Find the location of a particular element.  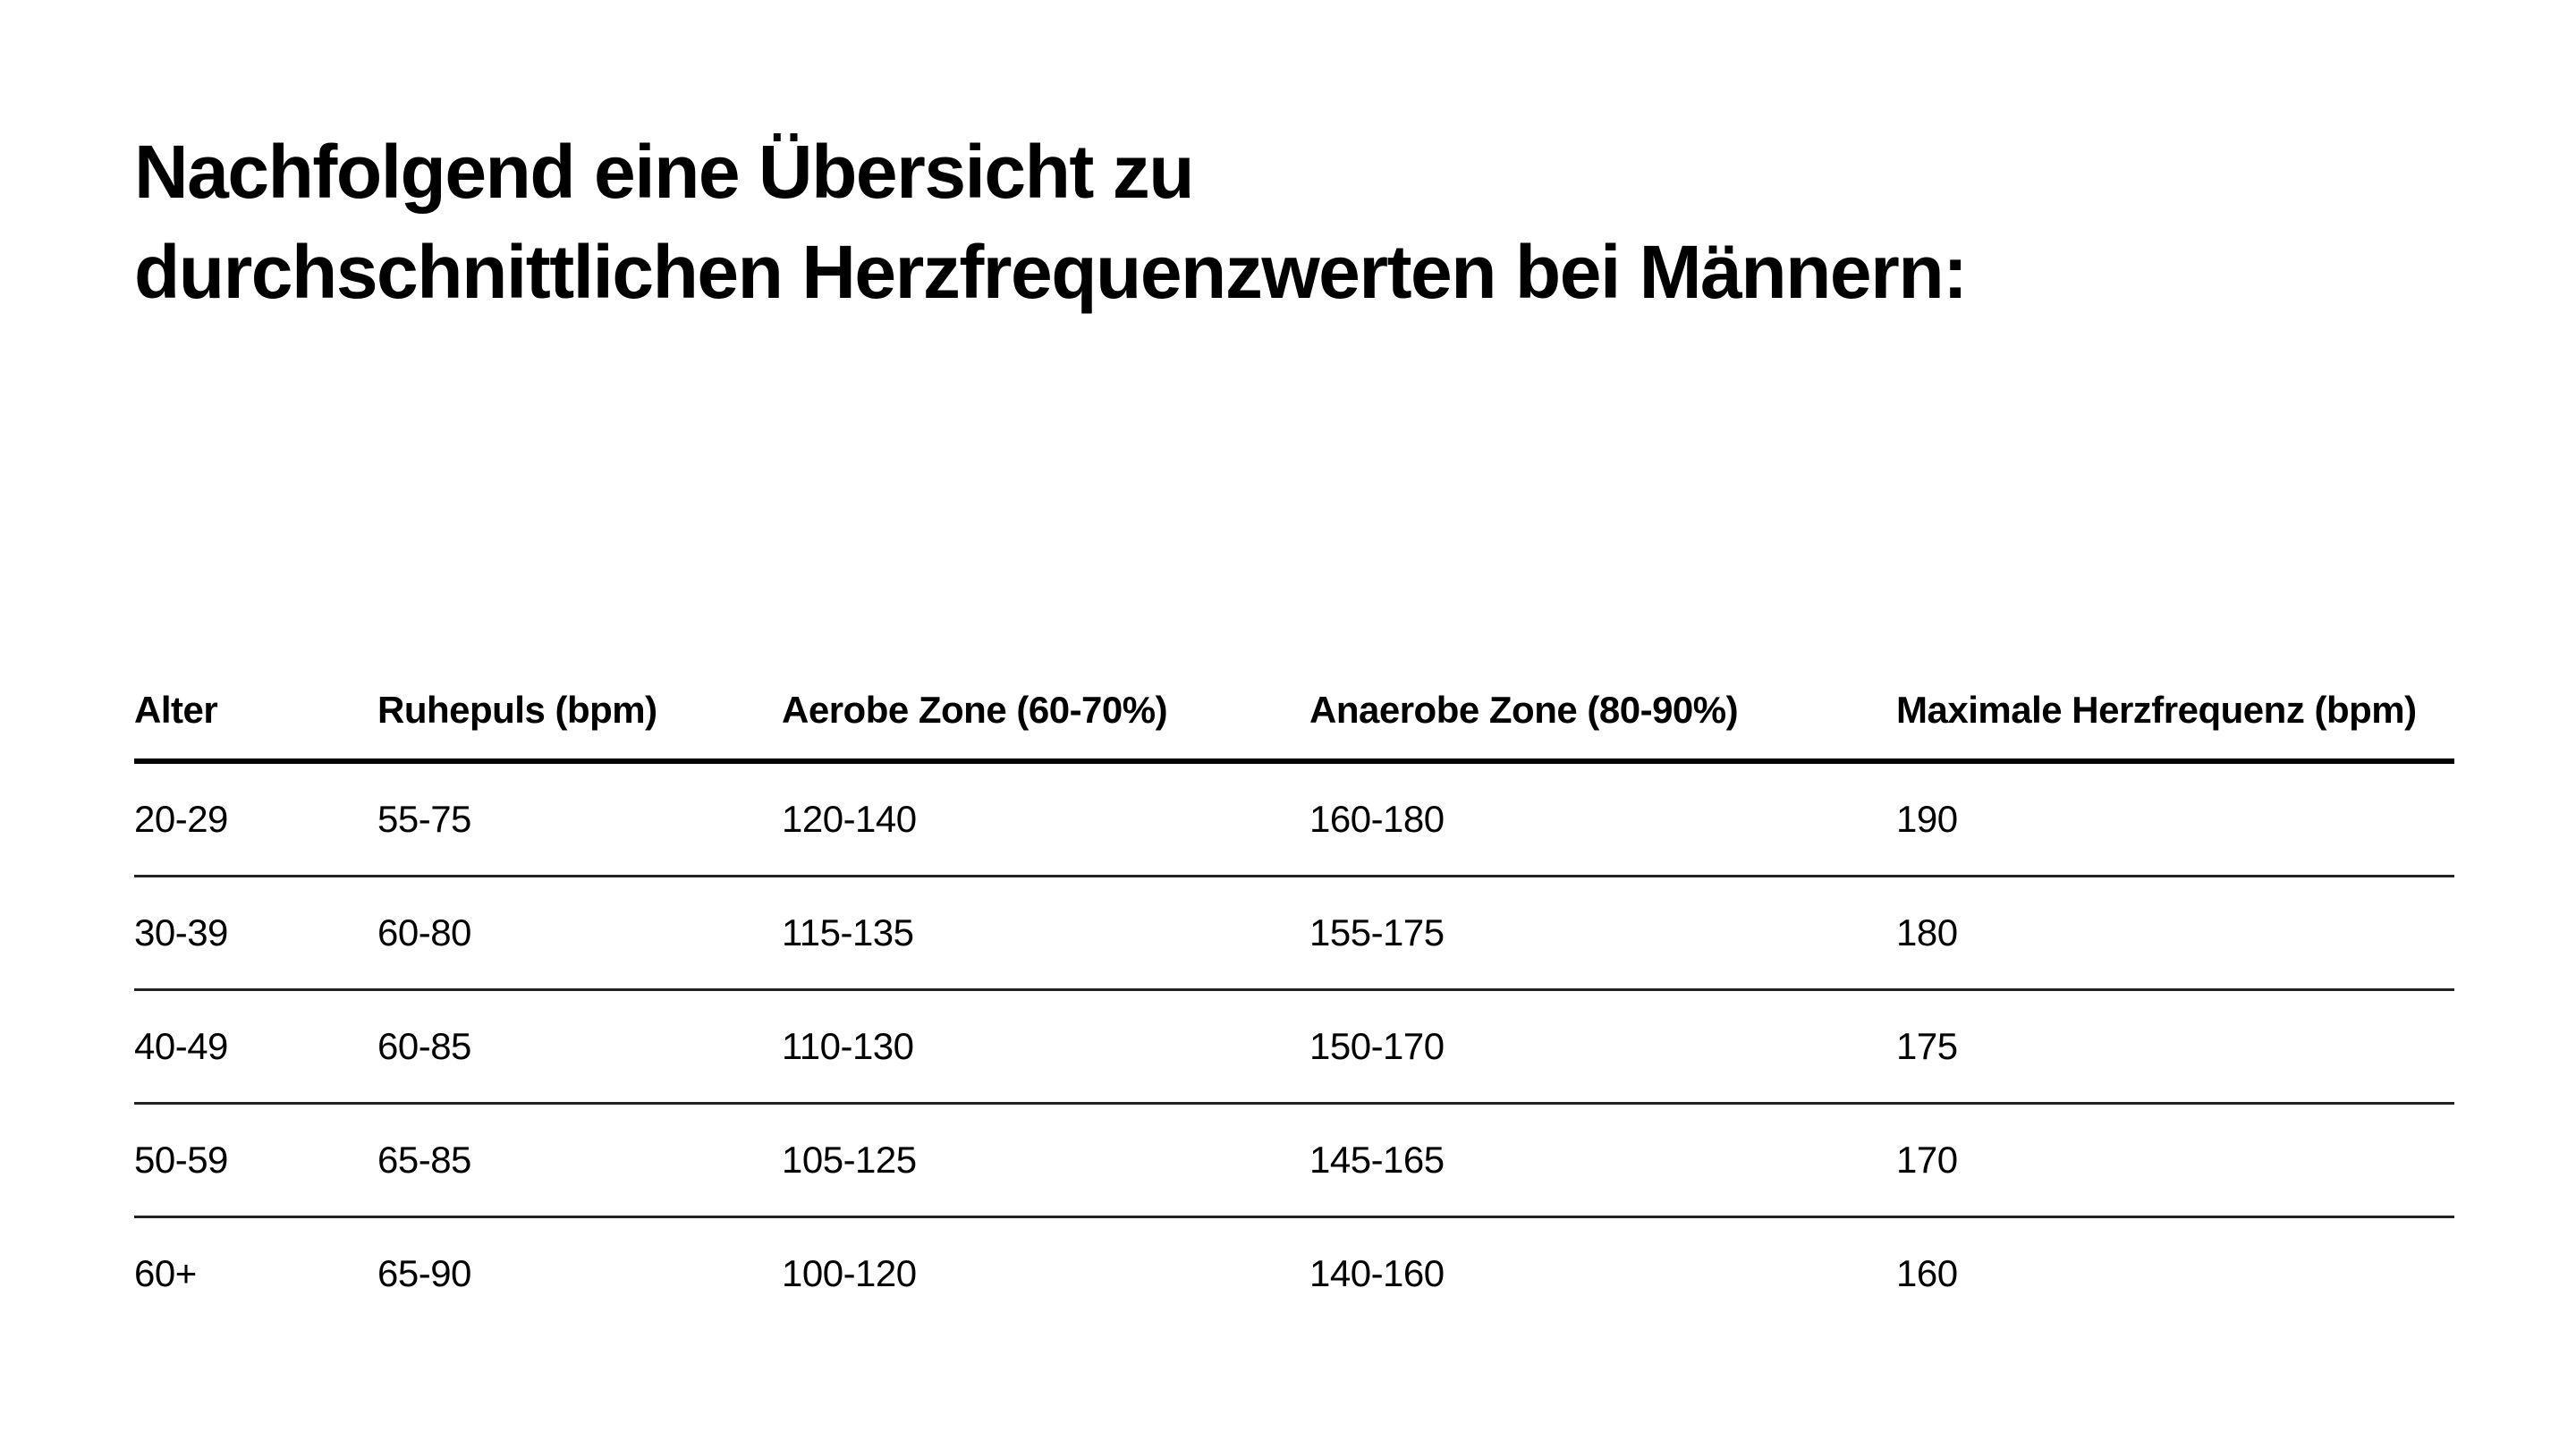

cell-anaerobic-zone: 140-160 is located at coordinates (1377, 1273).